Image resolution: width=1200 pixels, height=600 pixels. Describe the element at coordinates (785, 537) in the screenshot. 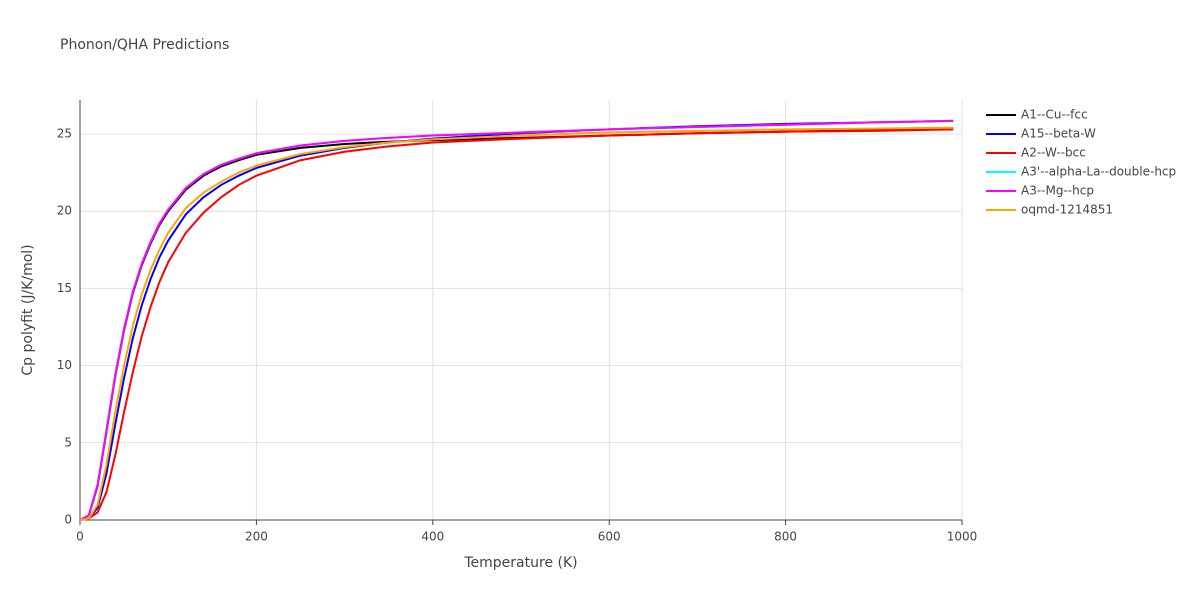

I see `x-tick-label: 800` at that location.